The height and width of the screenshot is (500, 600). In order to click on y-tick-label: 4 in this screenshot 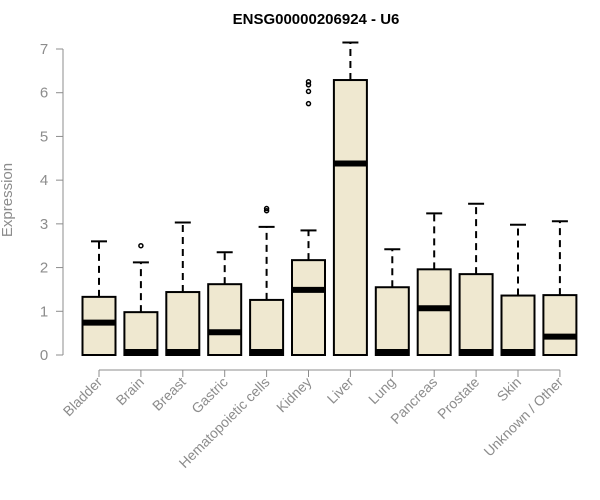, I will do `click(44, 180)`.